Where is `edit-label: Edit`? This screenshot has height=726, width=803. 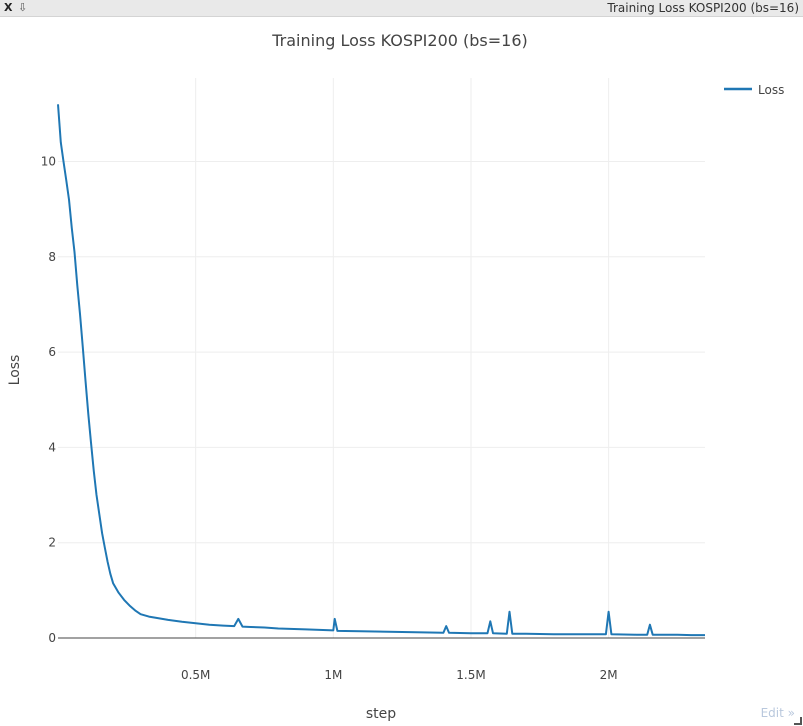 edit-label: Edit is located at coordinates (772, 713).